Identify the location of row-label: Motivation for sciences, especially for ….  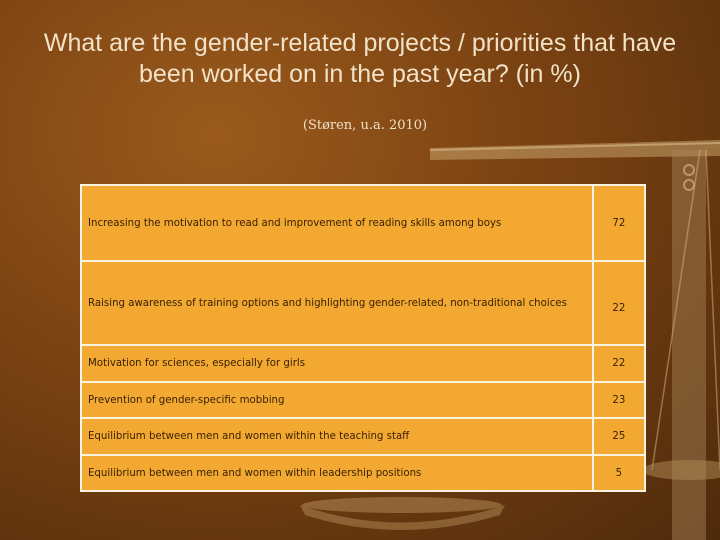
(337, 363).